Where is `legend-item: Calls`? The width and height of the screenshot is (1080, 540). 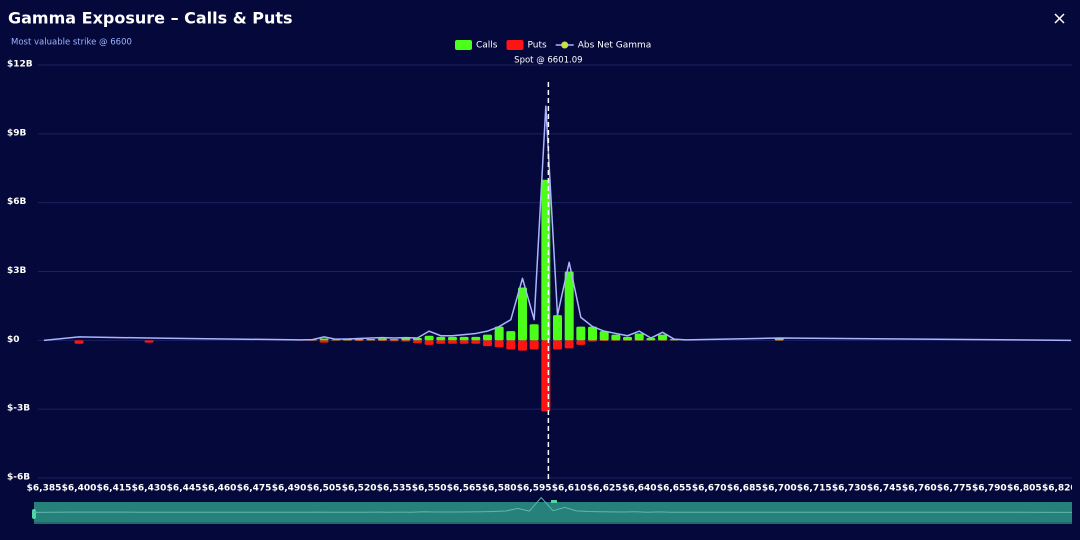 legend-item: Calls is located at coordinates (476, 45).